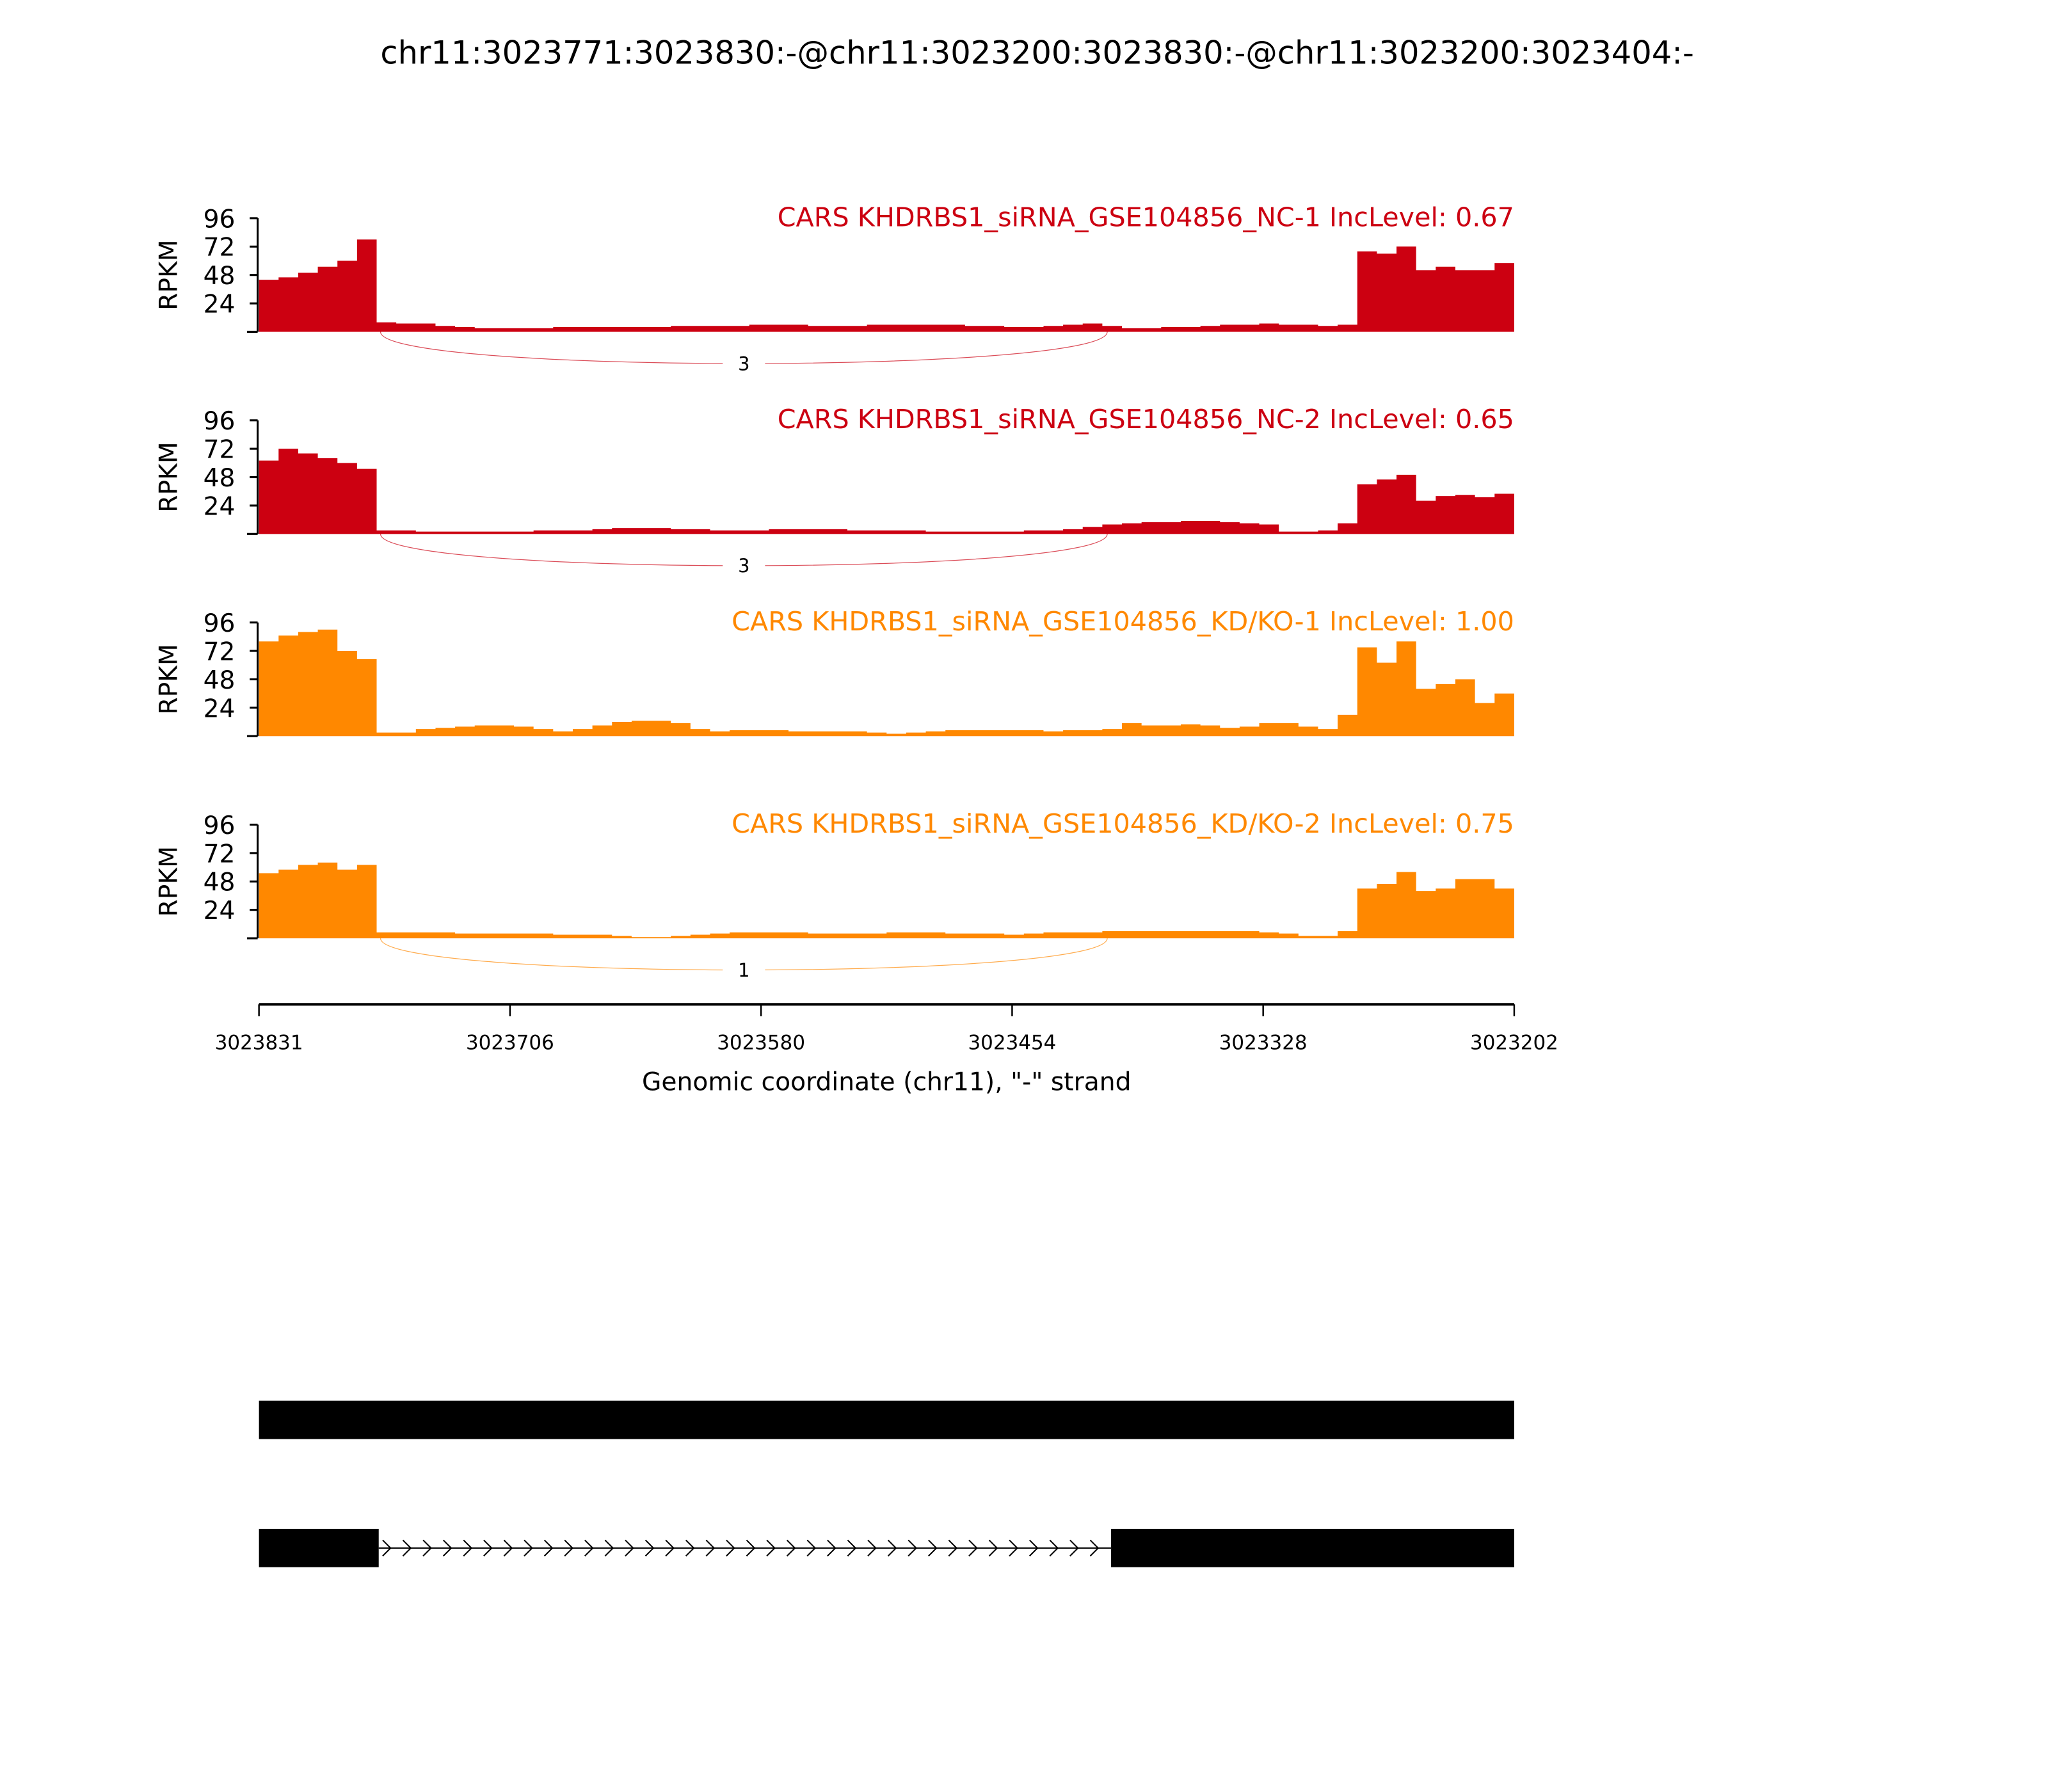 This screenshot has height=1792, width=2048. I want to click on junction-count: 1, so click(743, 970).